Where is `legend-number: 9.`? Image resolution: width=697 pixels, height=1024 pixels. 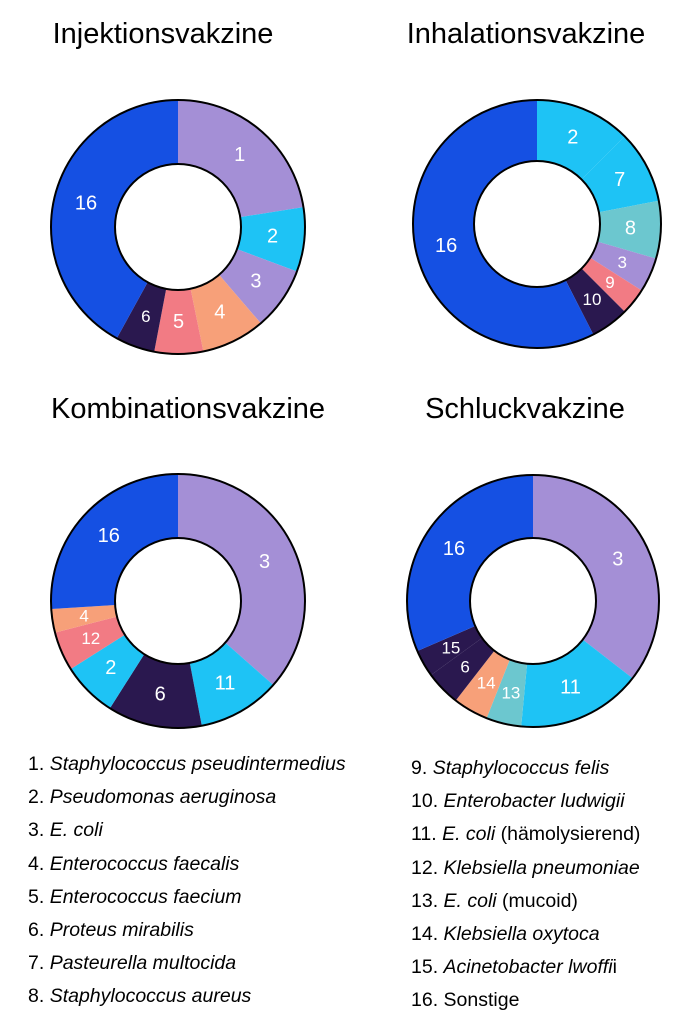
legend-number: 9. is located at coordinates (419, 768).